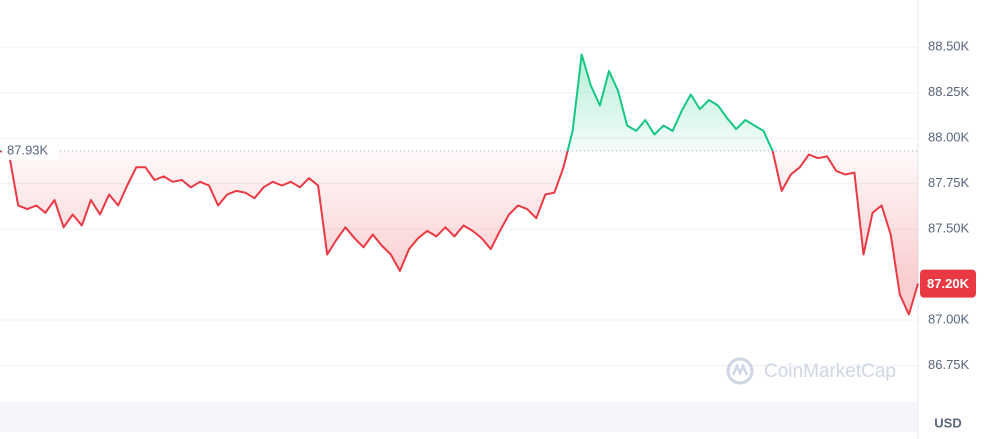 The image size is (987, 439). What do you see at coordinates (949, 182) in the screenshot?
I see `y-tick-label: 87.75K` at bounding box center [949, 182].